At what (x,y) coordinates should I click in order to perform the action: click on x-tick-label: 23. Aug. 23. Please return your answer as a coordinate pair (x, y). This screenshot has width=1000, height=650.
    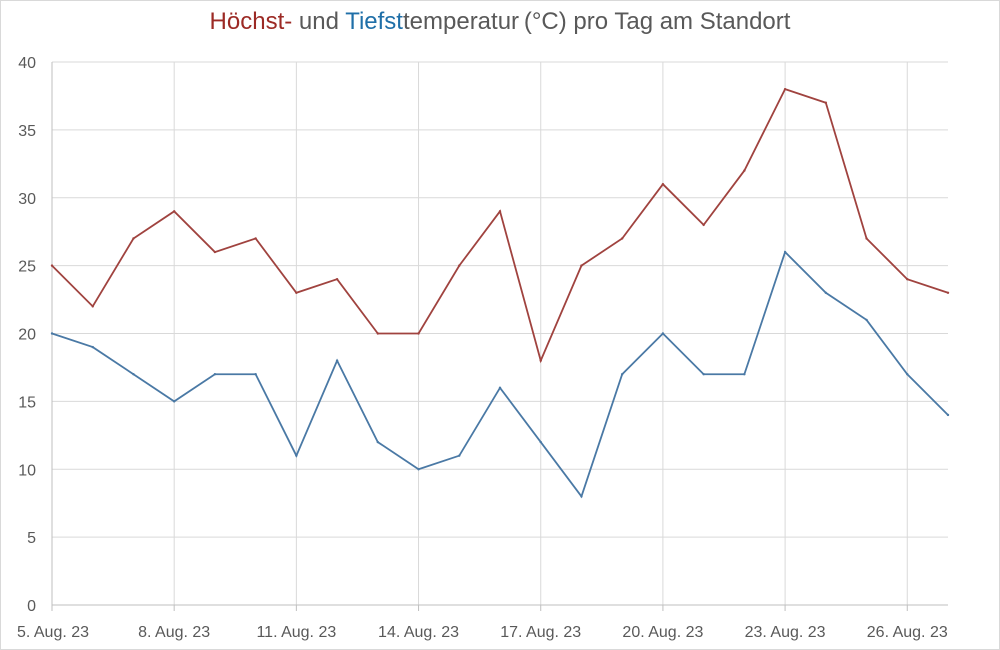
    Looking at the image, I should click on (785, 632).